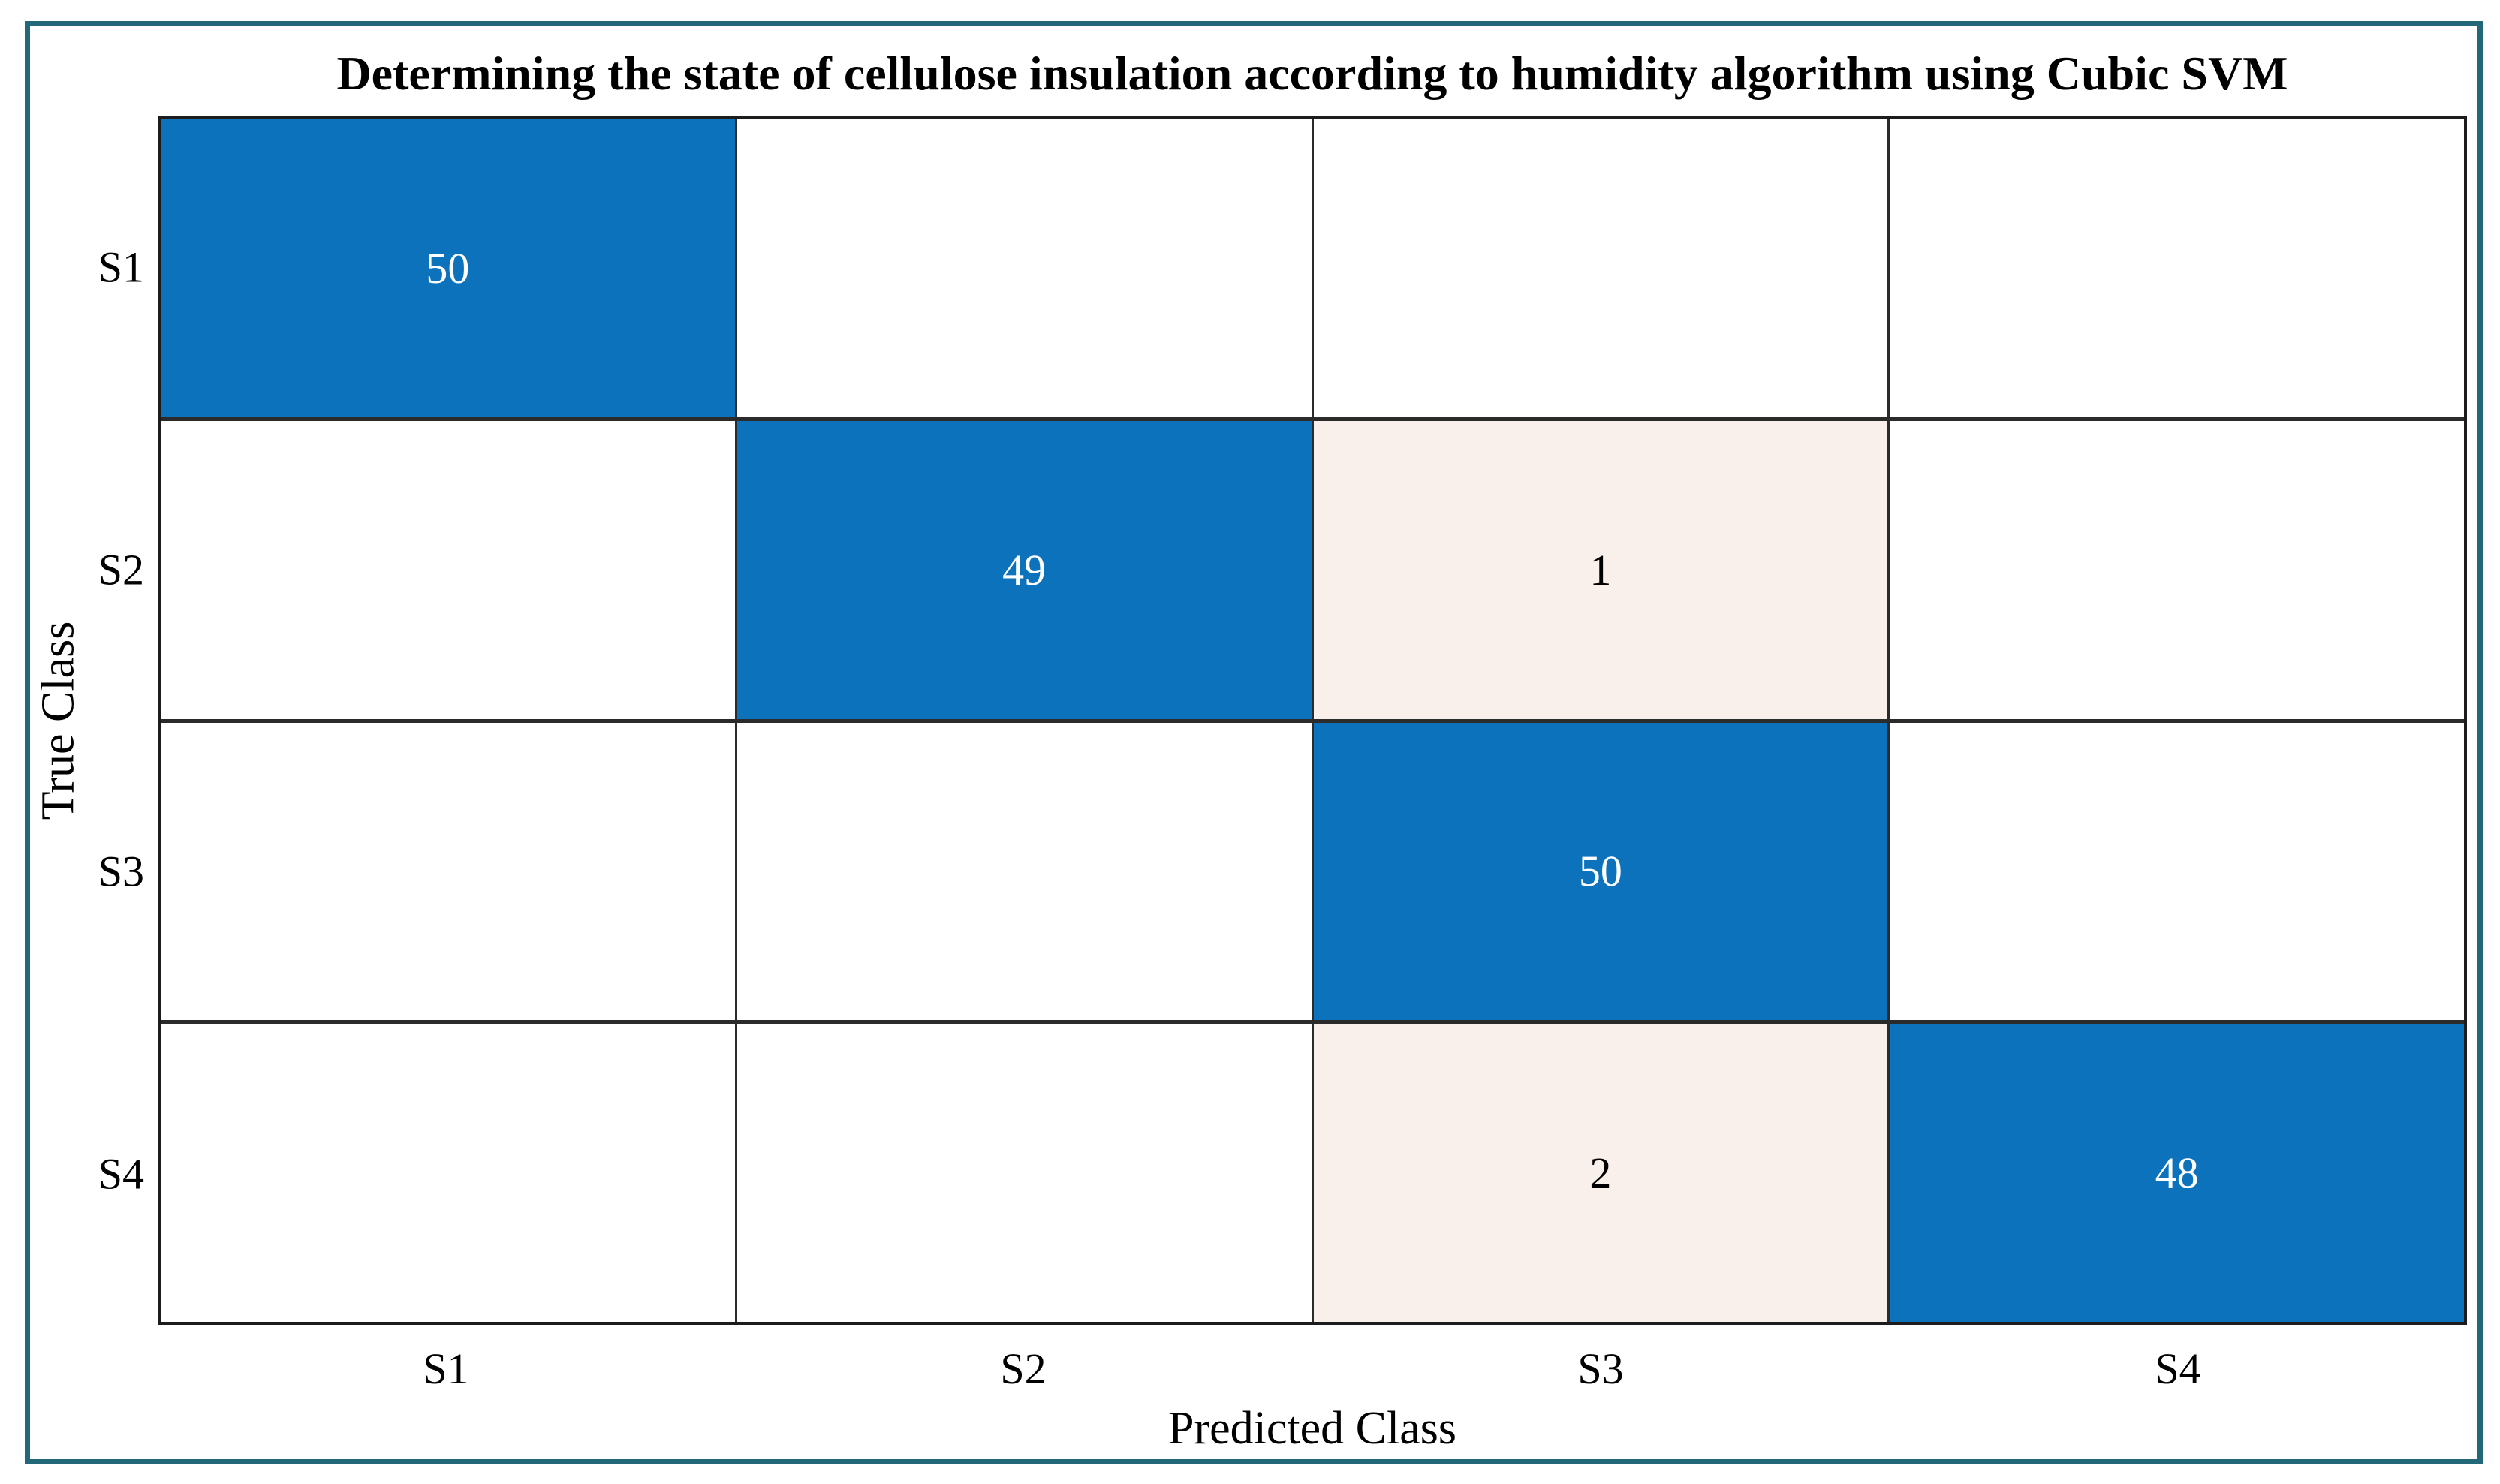 Image resolution: width=2500 pixels, height=1484 pixels. What do you see at coordinates (2177, 569) in the screenshot?
I see `cell-S2-S4` at bounding box center [2177, 569].